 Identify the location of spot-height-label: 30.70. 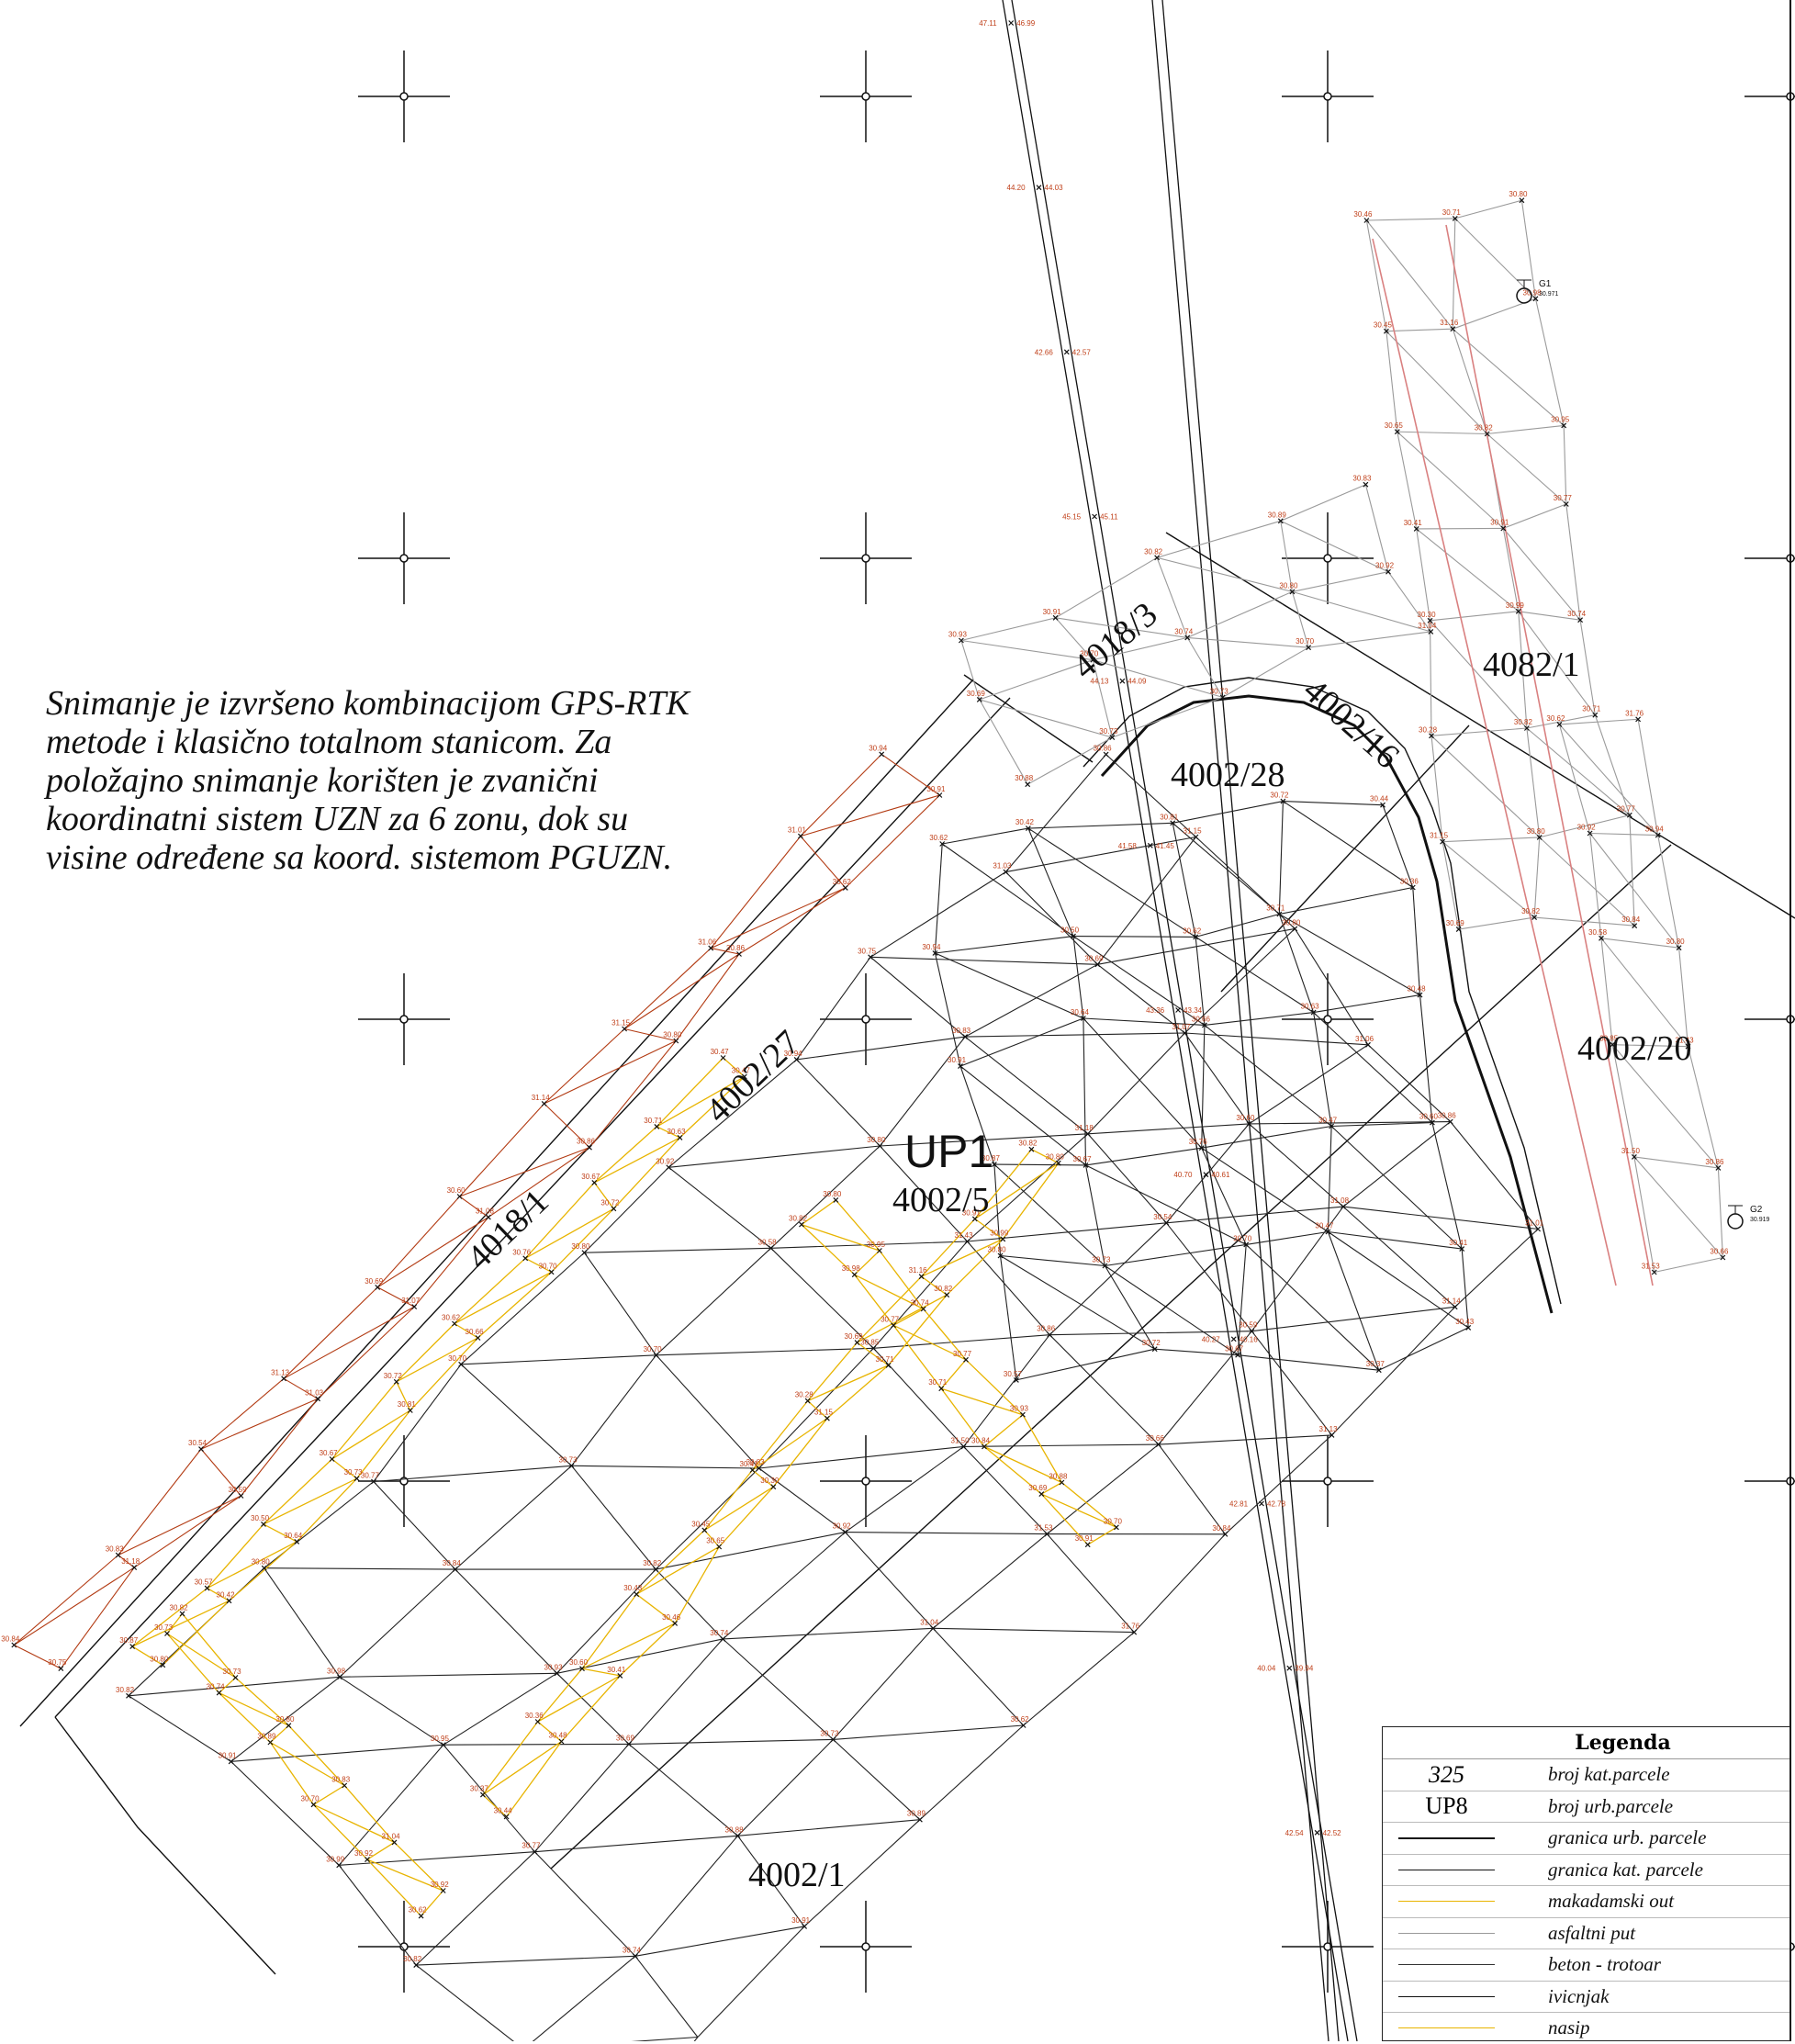
(549, 1266).